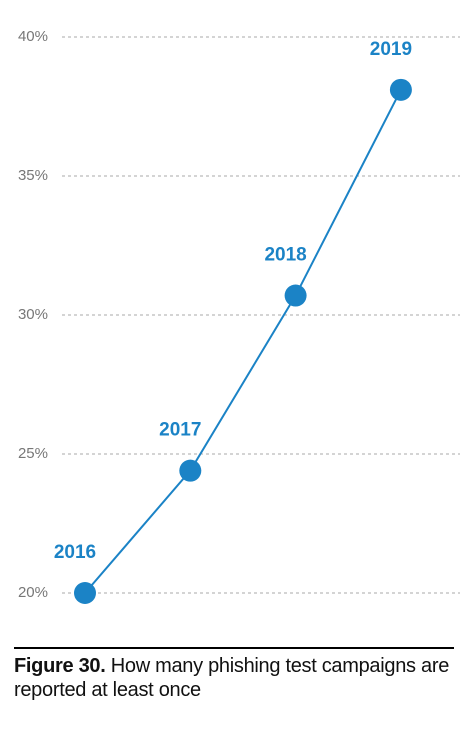 The width and height of the screenshot is (472, 735). What do you see at coordinates (180, 430) in the screenshot?
I see `point-label: 2017` at bounding box center [180, 430].